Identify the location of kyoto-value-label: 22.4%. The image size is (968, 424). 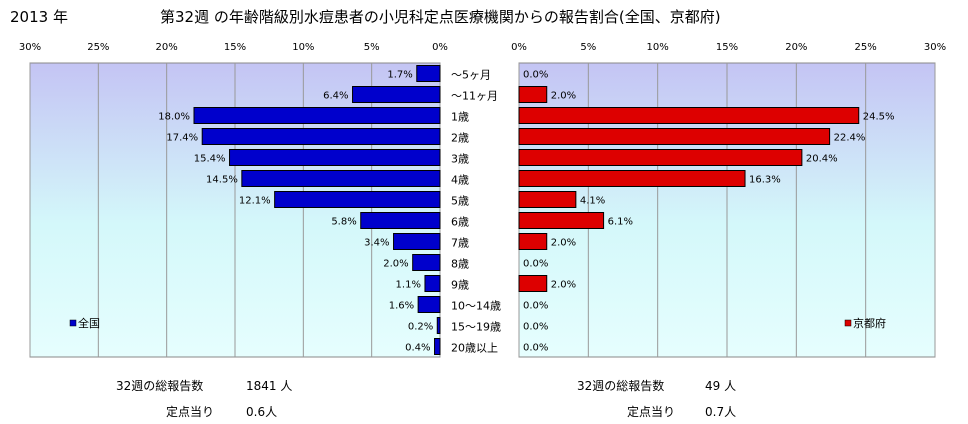
(850, 138).